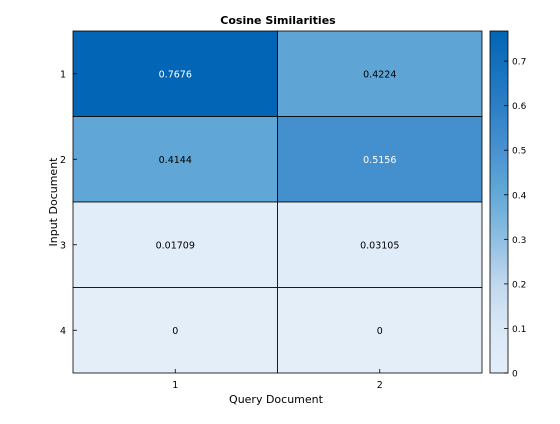 This screenshot has width=560, height=424. I want to click on y-axis-label: Input Document, so click(53, 202).